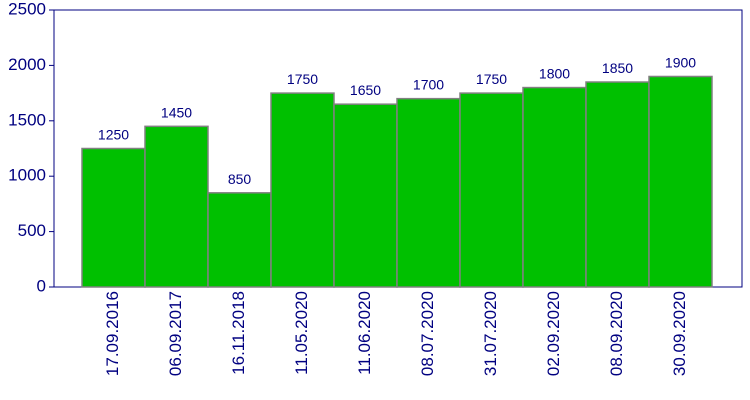 The image size is (750, 400). I want to click on y-tick-label: 0, so click(41, 285).